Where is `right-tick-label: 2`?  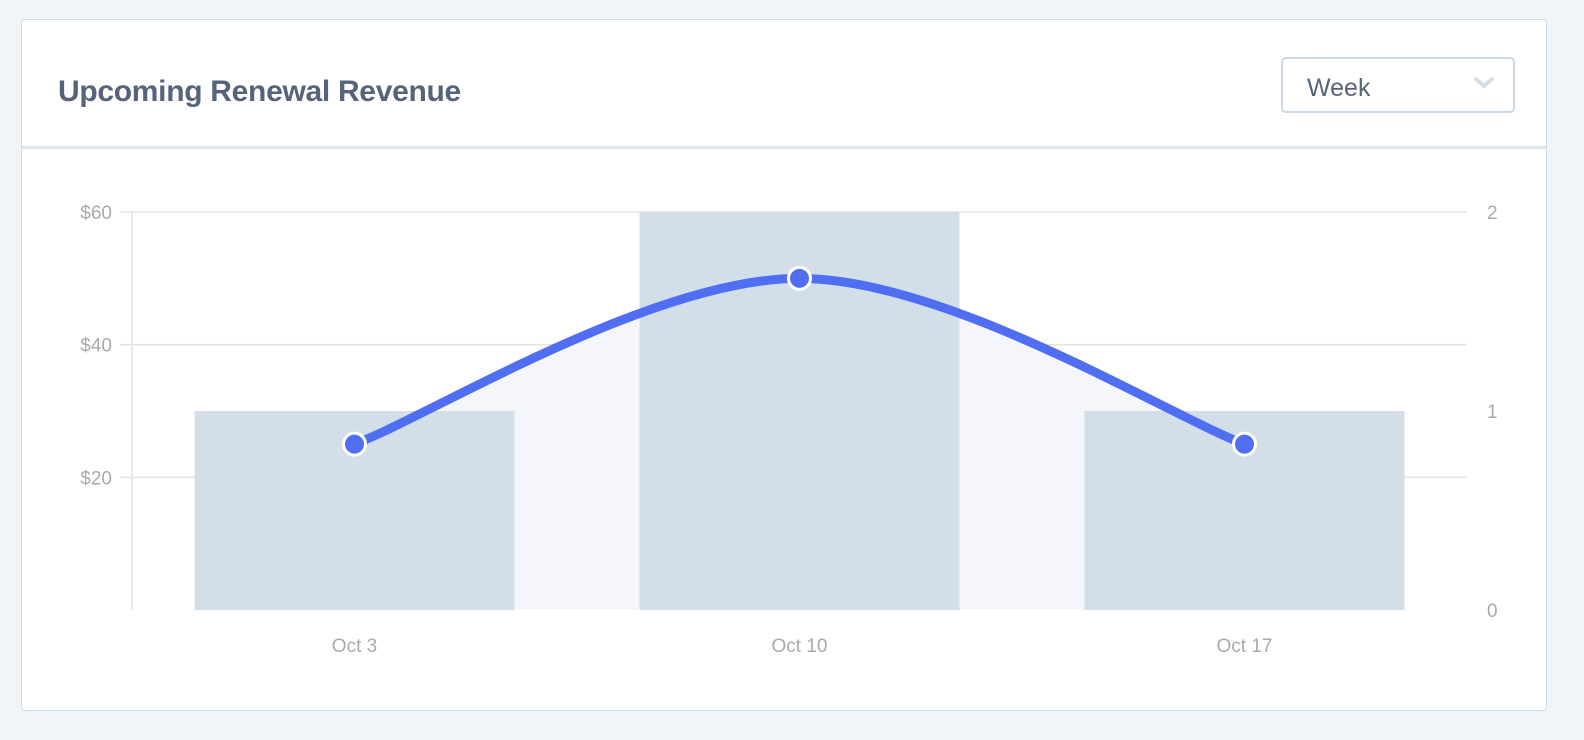
right-tick-label: 2 is located at coordinates (1492, 213).